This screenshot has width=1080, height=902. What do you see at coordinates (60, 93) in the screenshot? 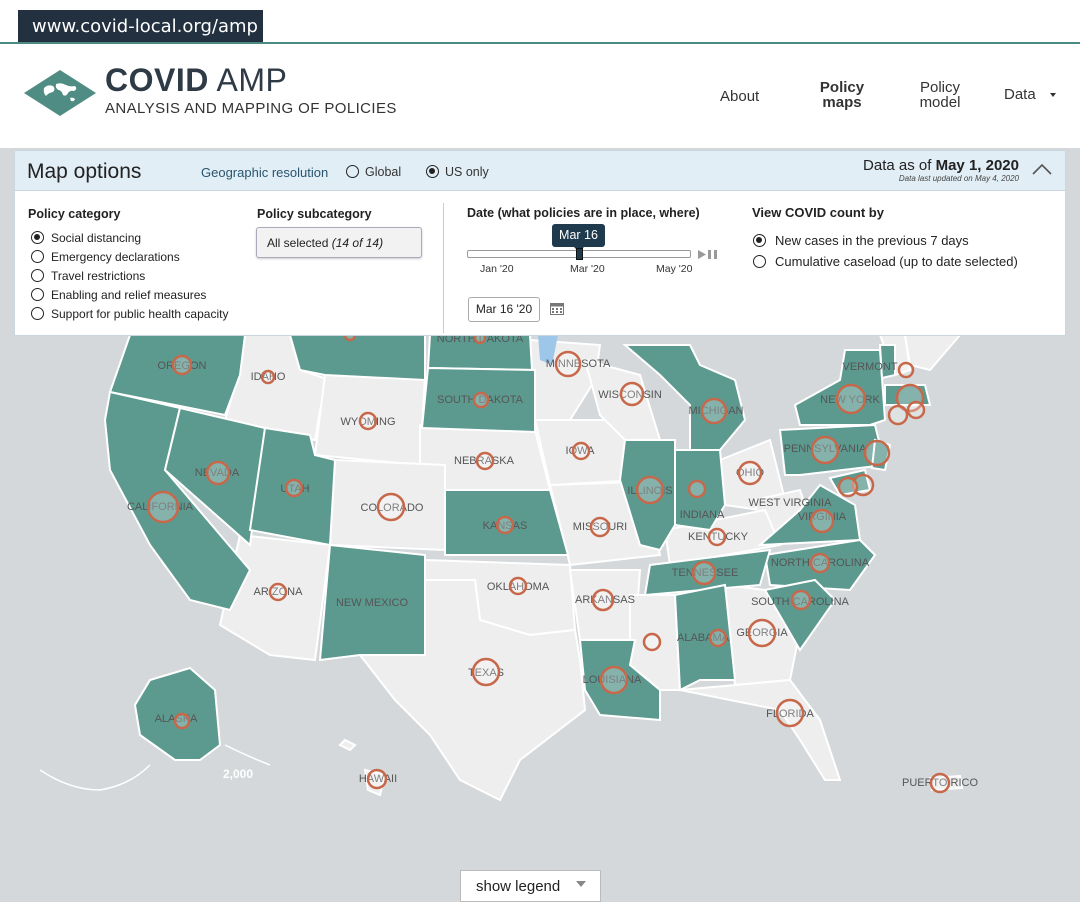
I see `globe-logo-icon` at bounding box center [60, 93].